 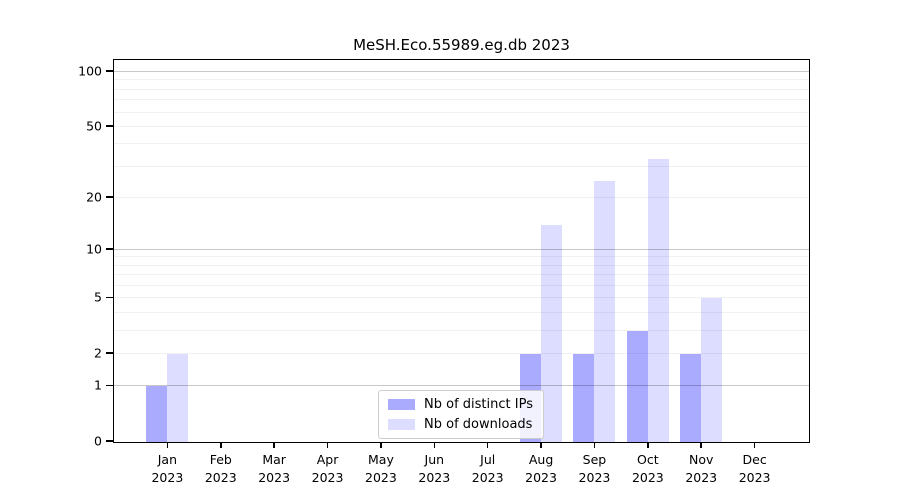 I want to click on x-tick-label: Aug 2023, so click(x=541, y=468).